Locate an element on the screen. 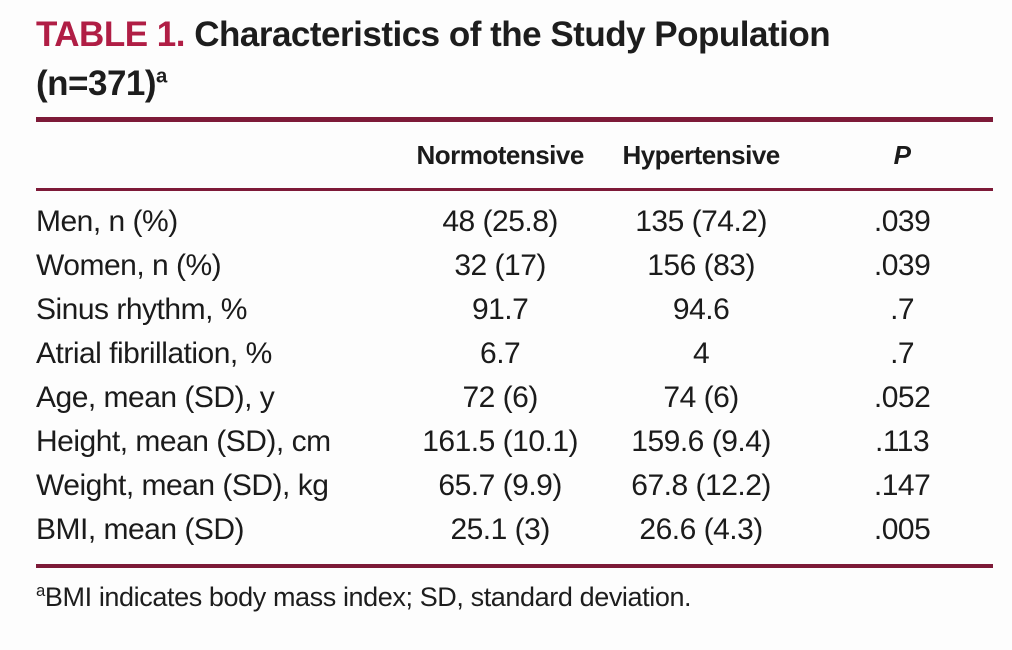 Image resolution: width=1012 pixels, height=650 pixels. table-row: Women, n (%) 32 (17) 156 (83) .039 is located at coordinates (514, 266).